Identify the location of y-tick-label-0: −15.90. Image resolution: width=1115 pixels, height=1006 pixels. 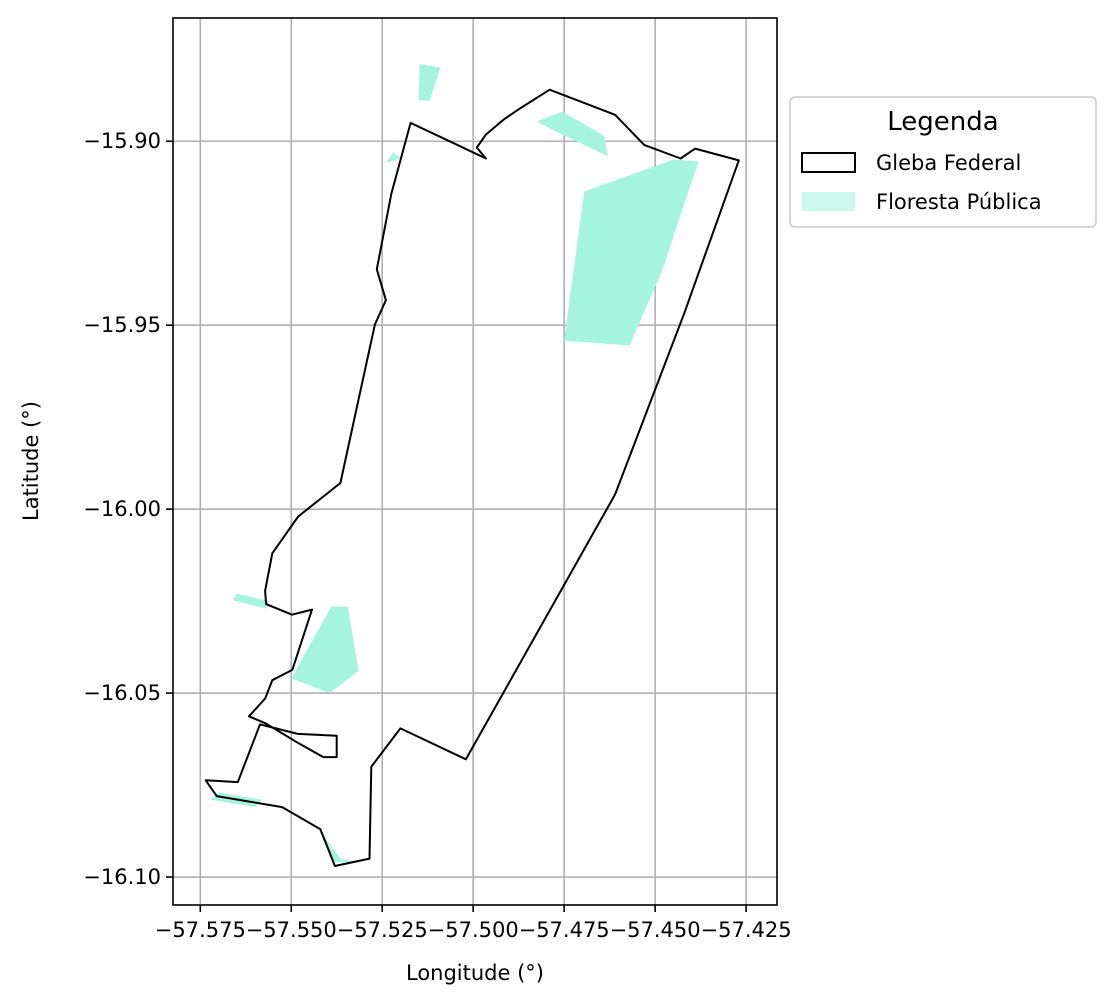
(122, 141).